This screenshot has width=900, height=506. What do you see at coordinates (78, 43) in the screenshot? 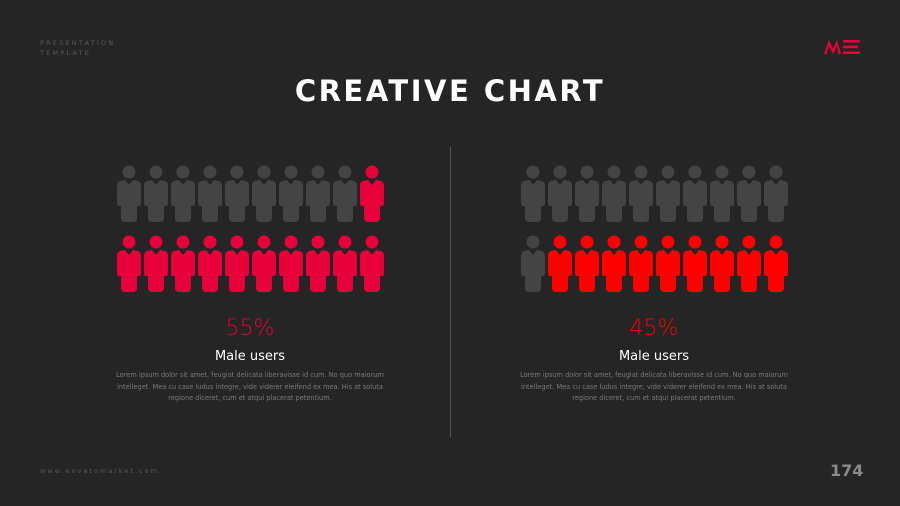
I see `brand-line-1: PRESENTATION` at bounding box center [78, 43].